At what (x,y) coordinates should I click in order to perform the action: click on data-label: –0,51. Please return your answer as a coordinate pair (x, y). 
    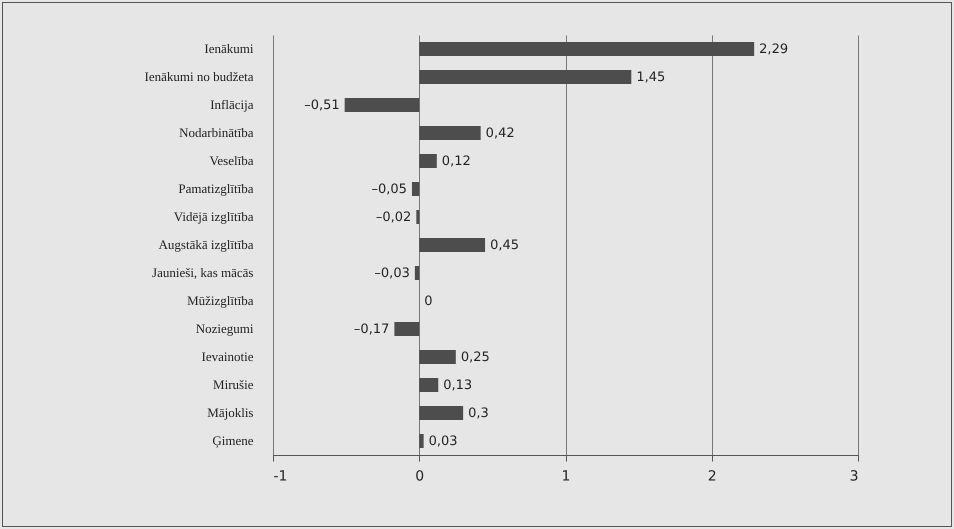
    Looking at the image, I should click on (322, 105).